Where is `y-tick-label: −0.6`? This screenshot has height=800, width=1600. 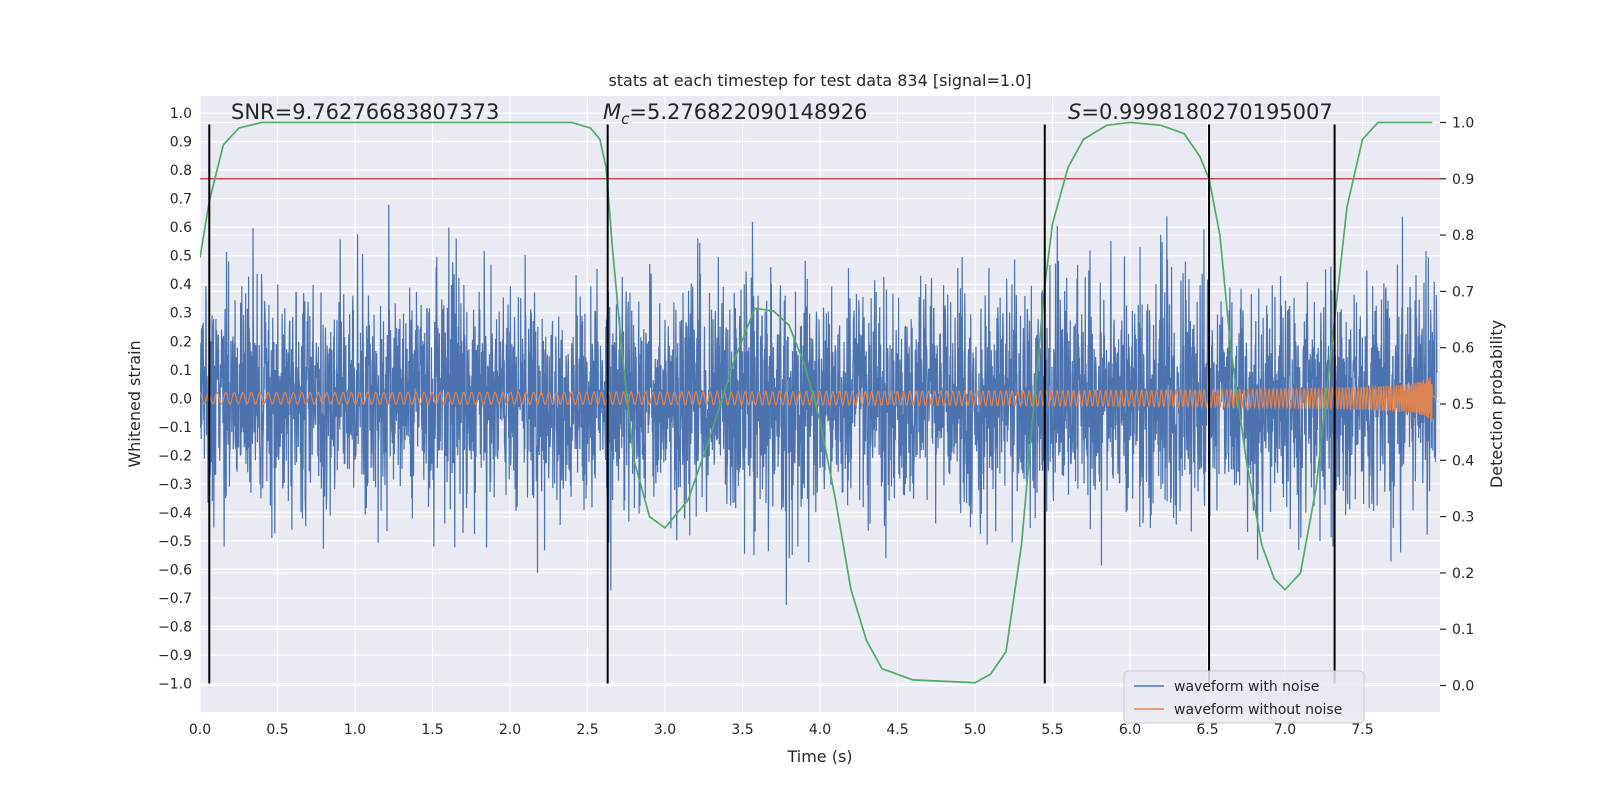 y-tick-label: −0.6 is located at coordinates (175, 570).